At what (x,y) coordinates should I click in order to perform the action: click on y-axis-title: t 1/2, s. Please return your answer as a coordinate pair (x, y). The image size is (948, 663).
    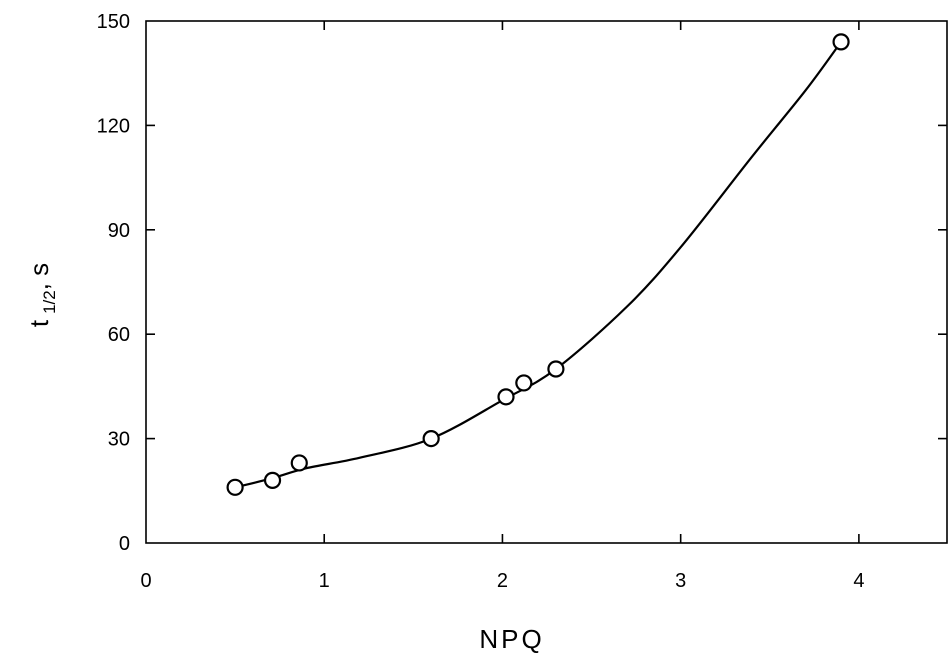
    Looking at the image, I should click on (41, 295).